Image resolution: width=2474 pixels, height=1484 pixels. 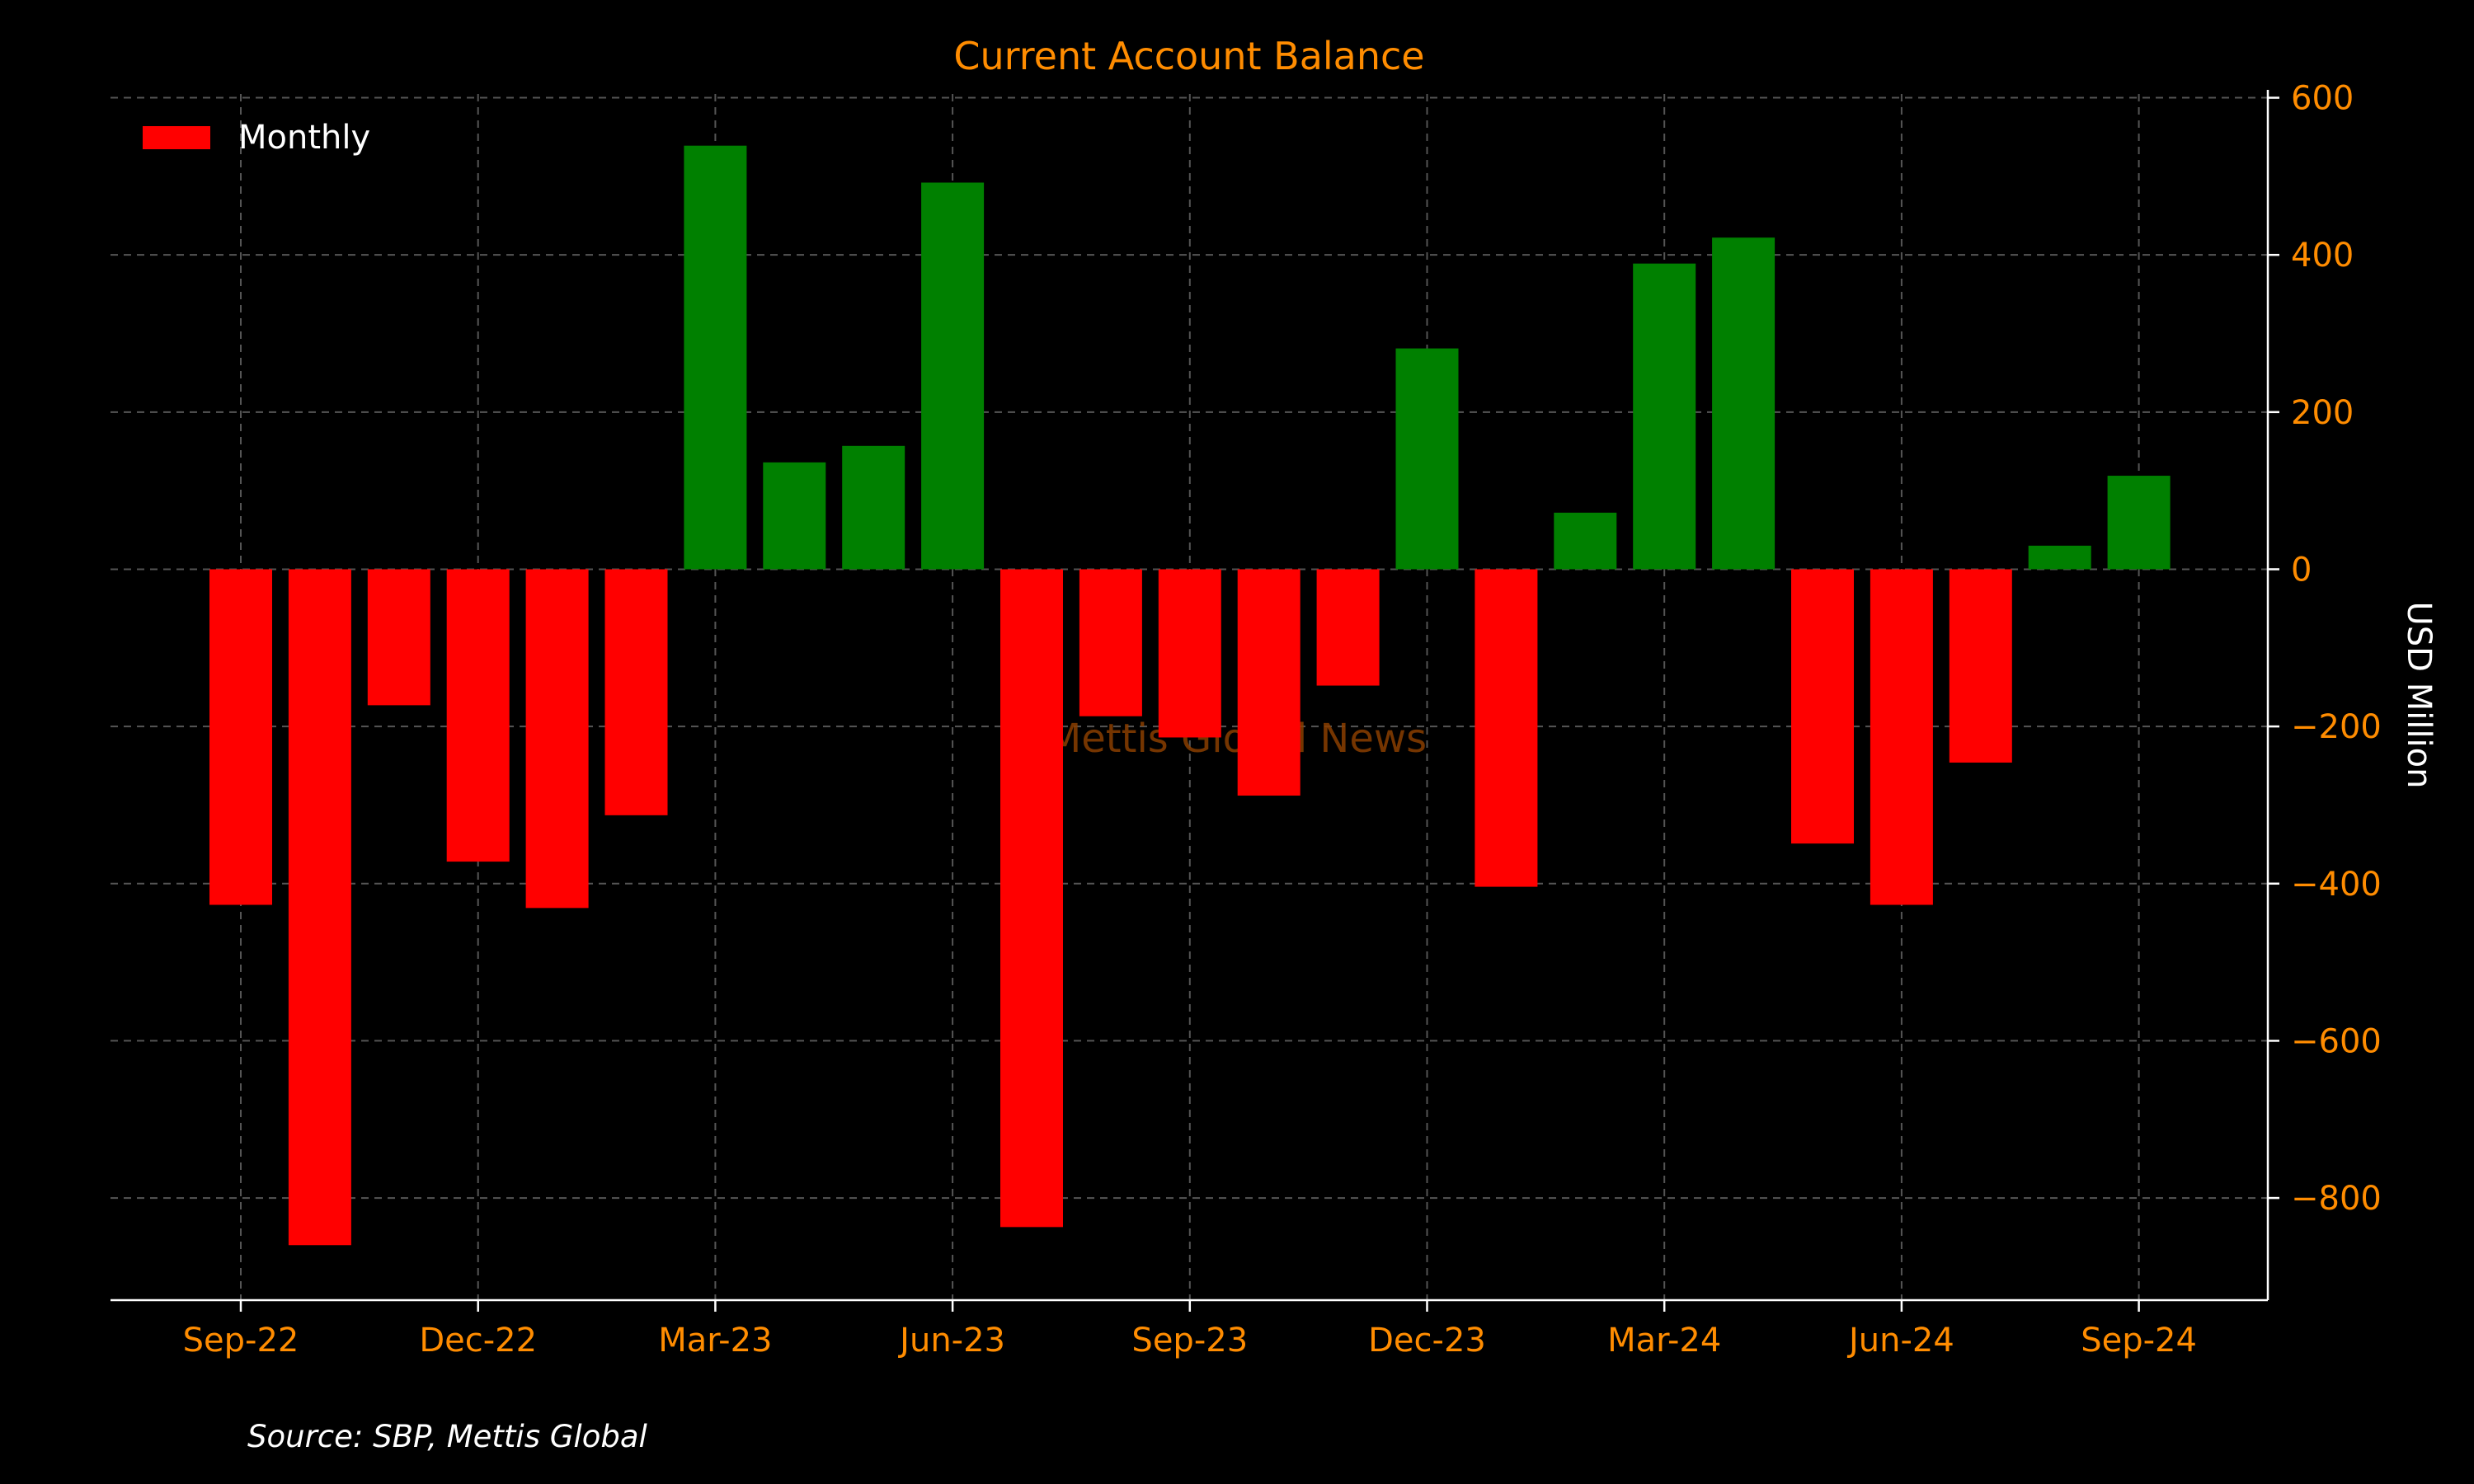 I want to click on y-axis-ticks: 600 400 200 0 −200 −400 −600 −800, so click(x=2325, y=649).